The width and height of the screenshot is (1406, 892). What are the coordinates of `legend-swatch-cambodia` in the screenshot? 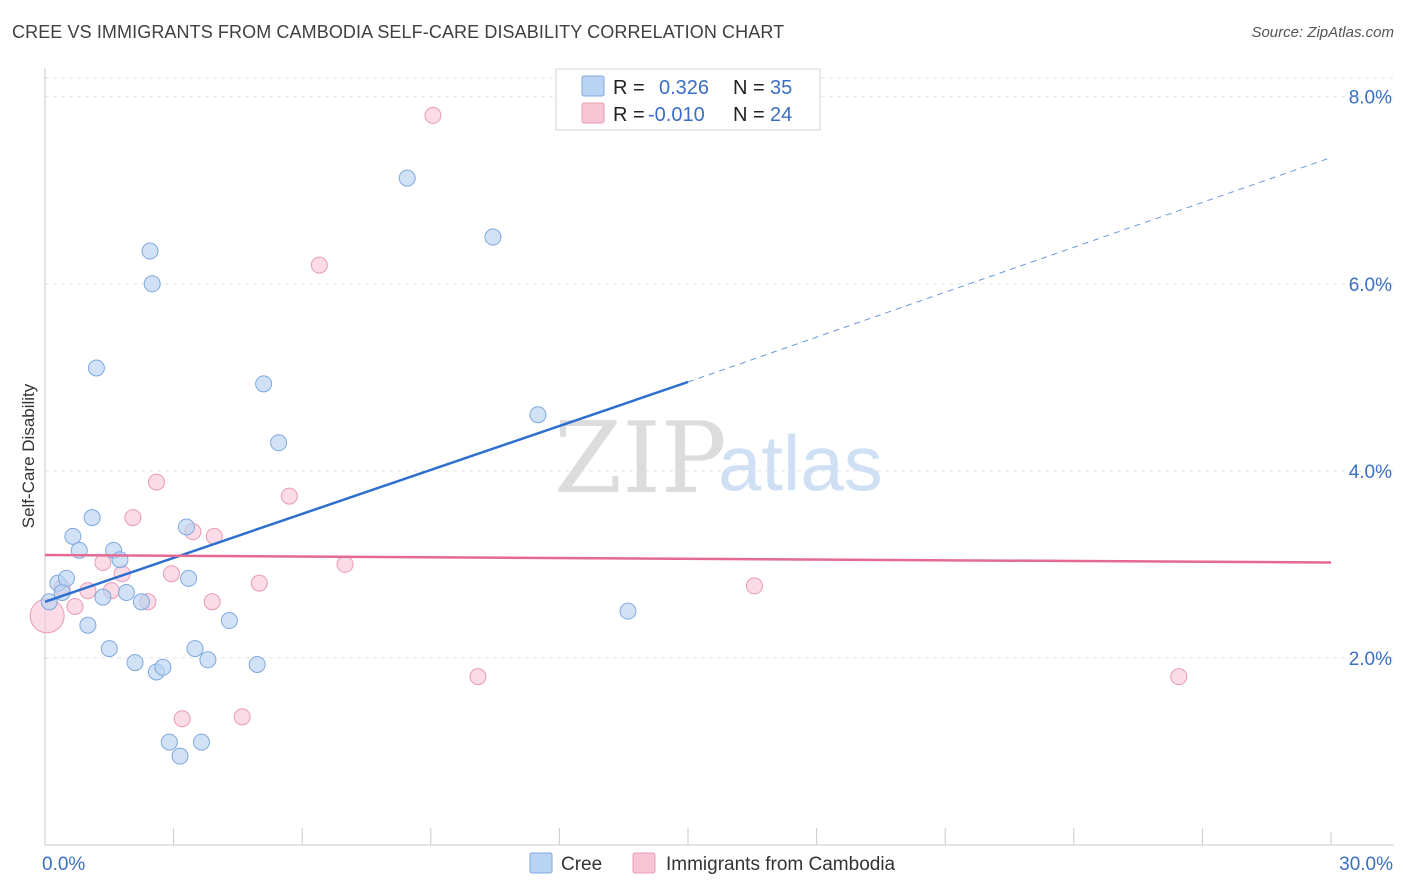 It's located at (593, 113).